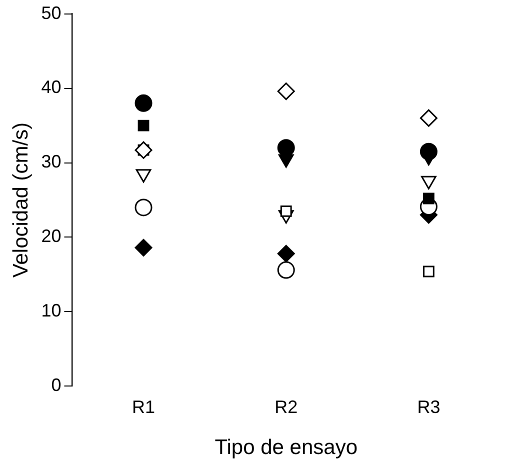 The height and width of the screenshot is (470, 515). What do you see at coordinates (51, 12) in the screenshot?
I see `y-tick-label: 50` at bounding box center [51, 12].